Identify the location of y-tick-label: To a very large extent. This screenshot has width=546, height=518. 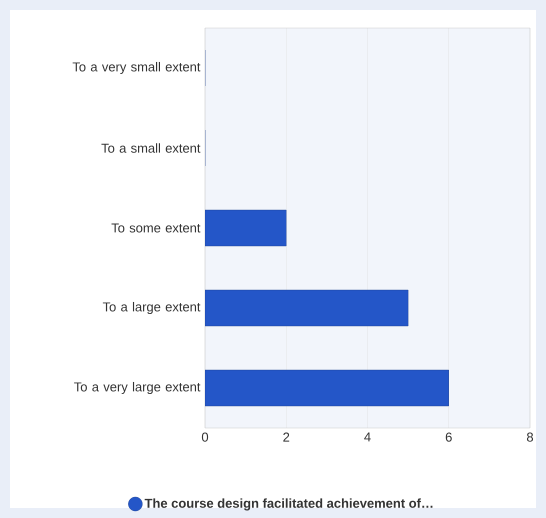
(137, 388).